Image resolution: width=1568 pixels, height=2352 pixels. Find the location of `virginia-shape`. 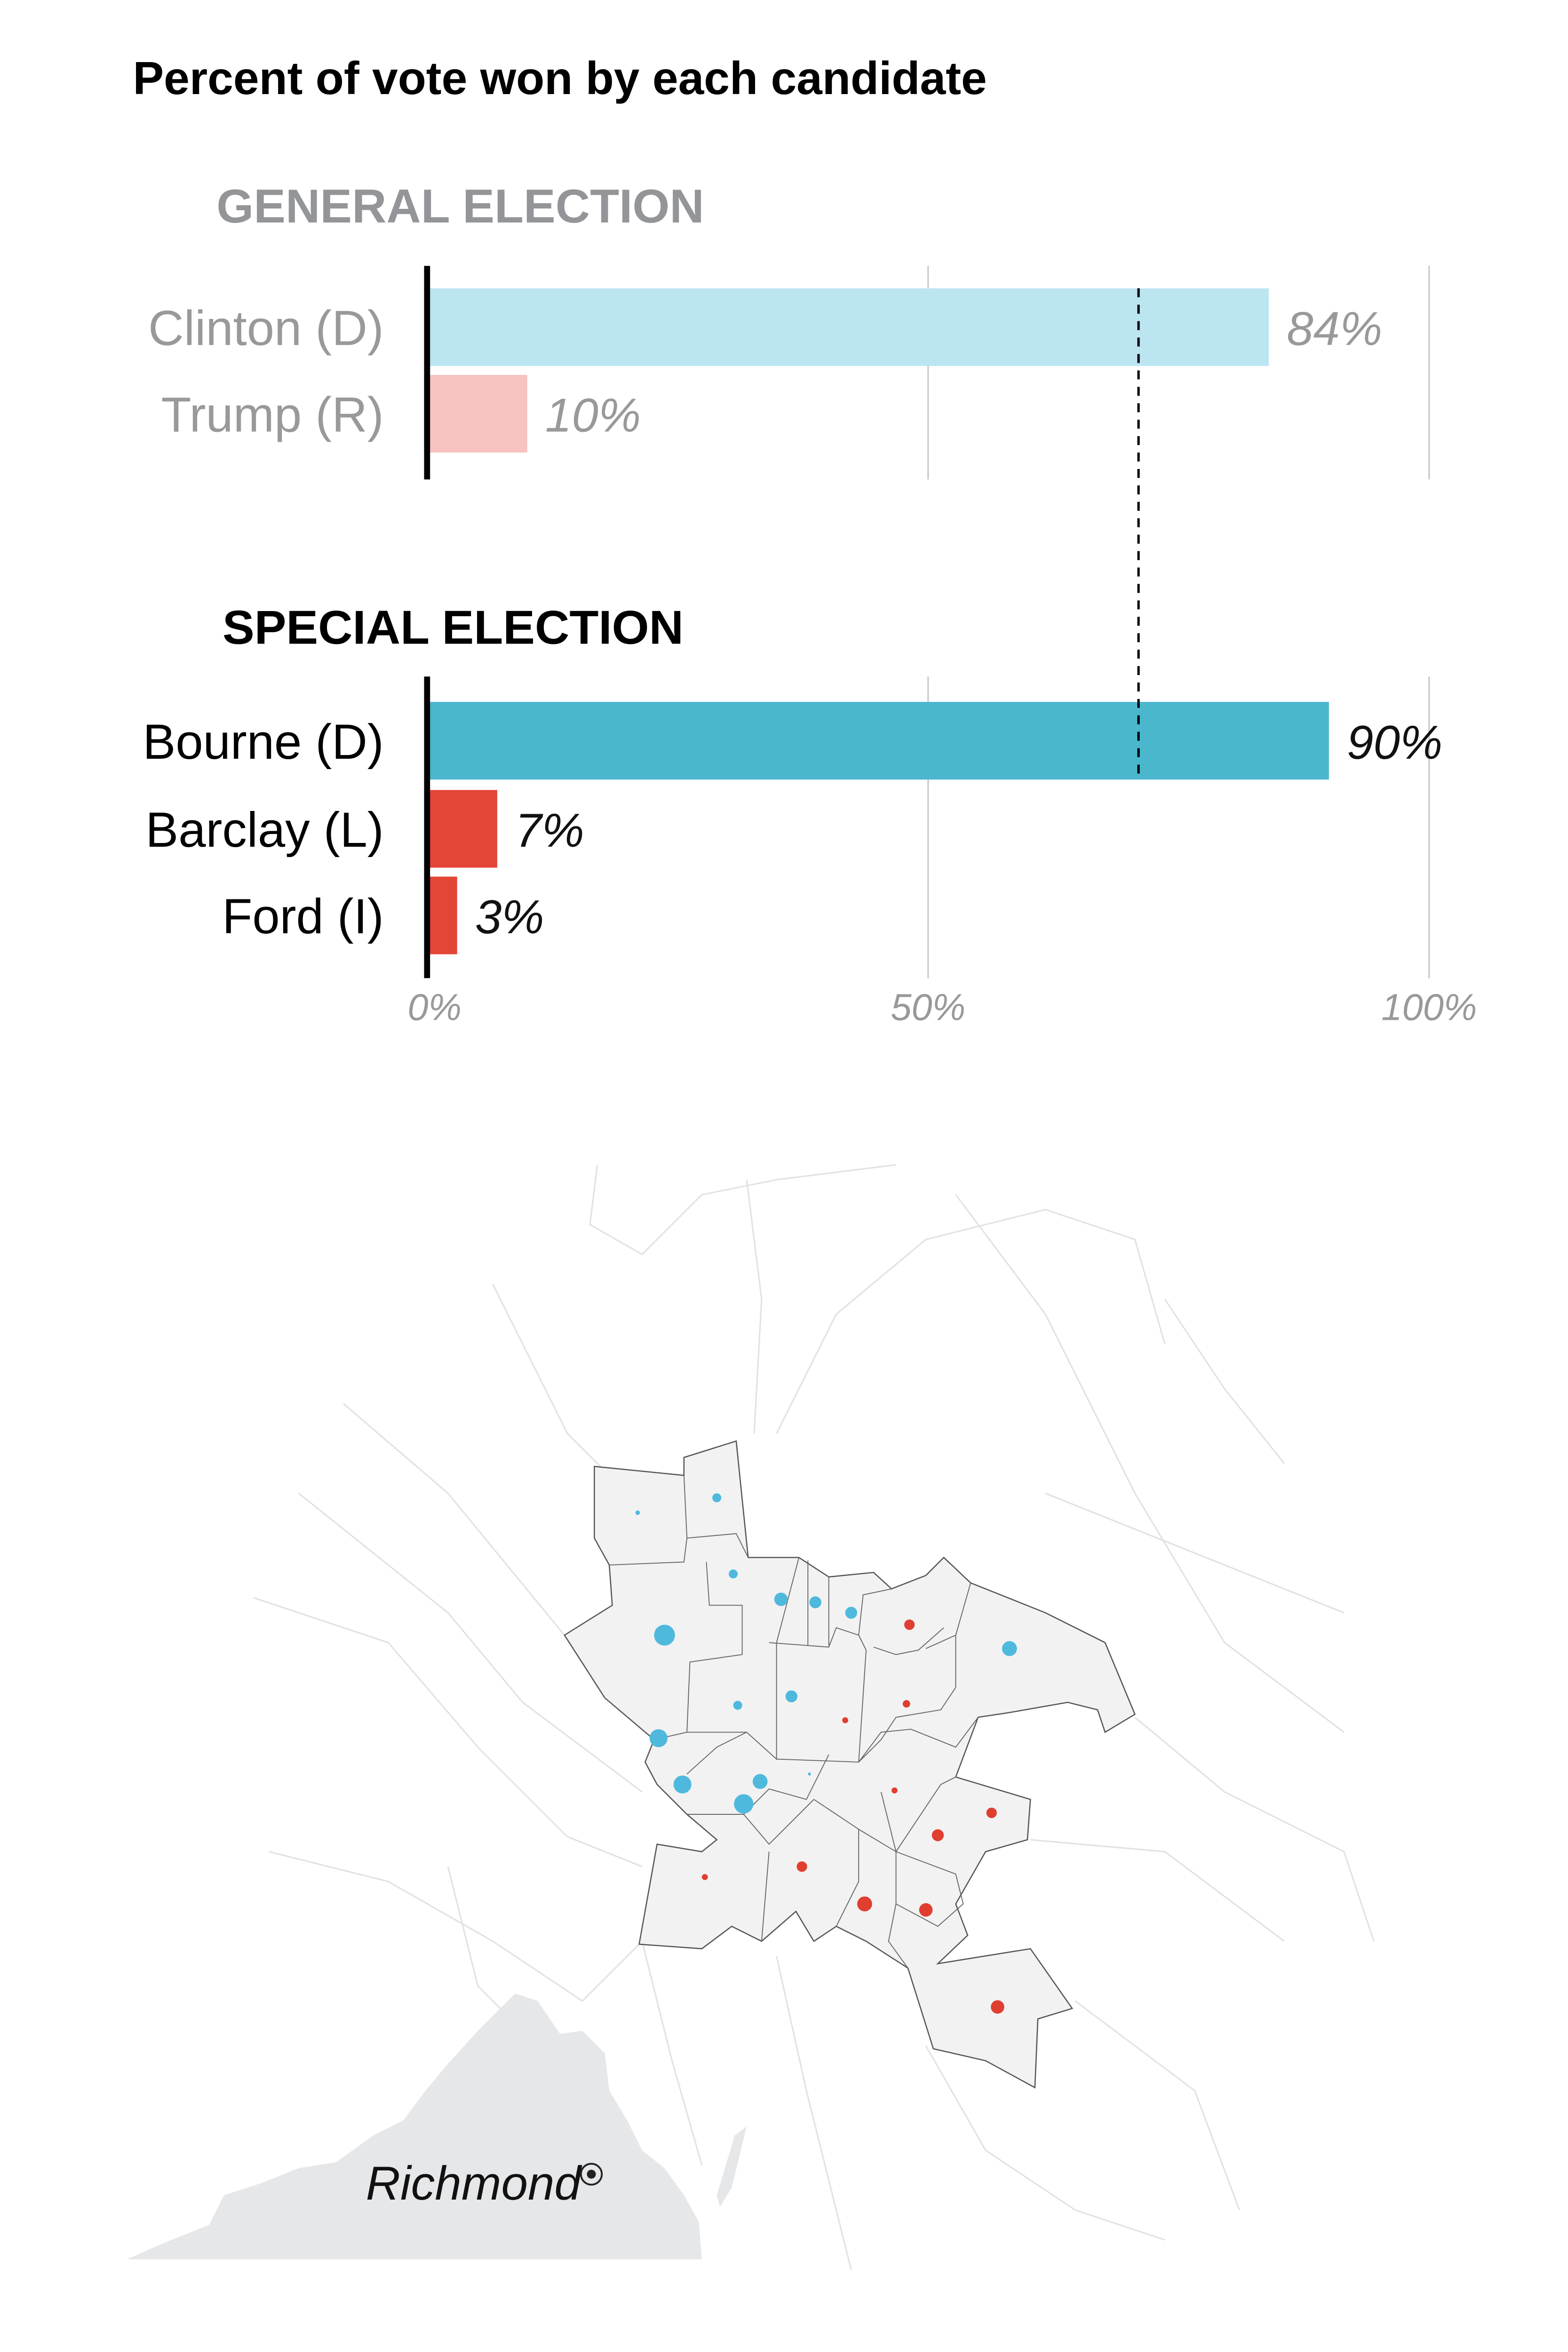

virginia-shape is located at coordinates (414, 2126).